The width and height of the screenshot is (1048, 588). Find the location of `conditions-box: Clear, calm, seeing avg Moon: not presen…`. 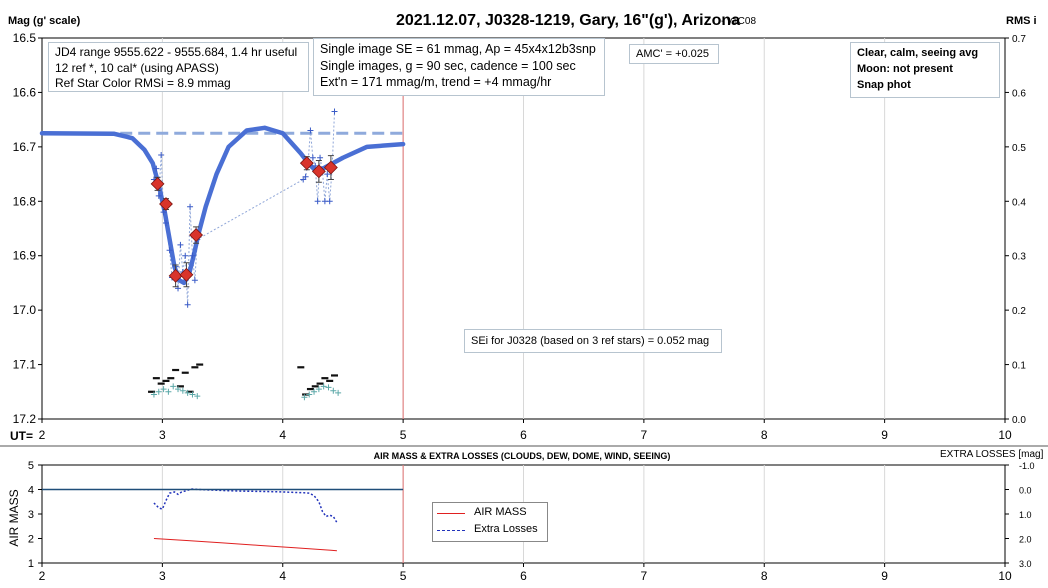

conditions-box: Clear, calm, seeing avg Moon: not presen… is located at coordinates (925, 70).